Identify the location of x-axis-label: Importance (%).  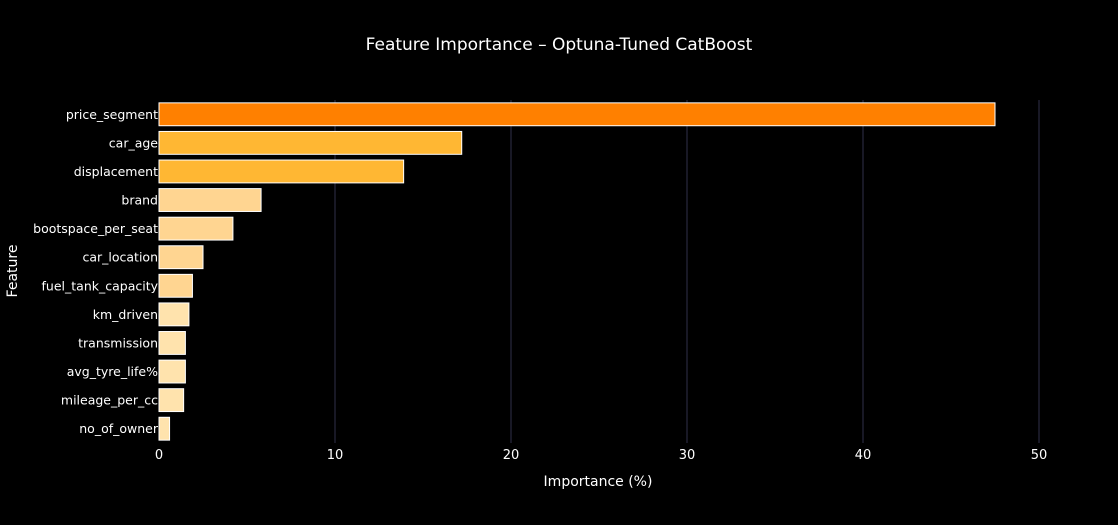
(598, 482).